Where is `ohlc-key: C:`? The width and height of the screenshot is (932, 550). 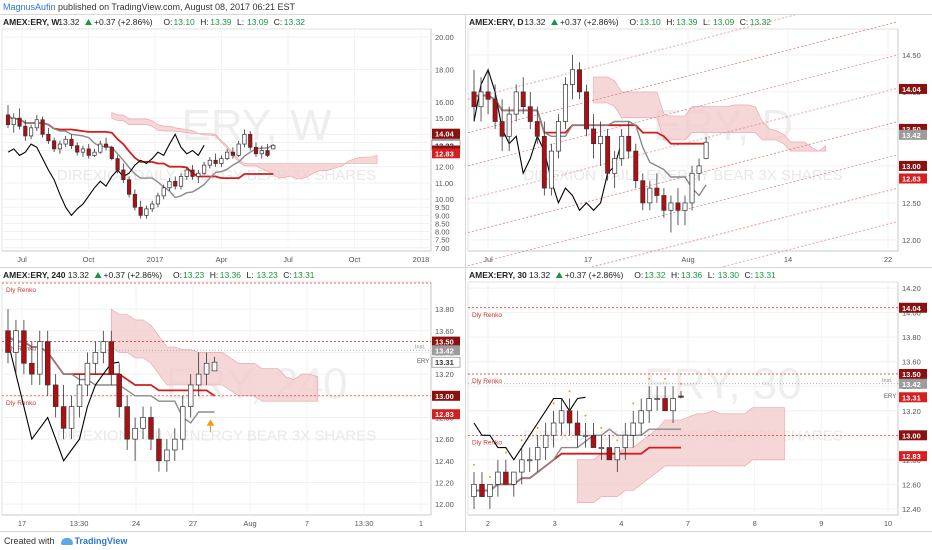
ohlc-key: C: is located at coordinates (287, 275).